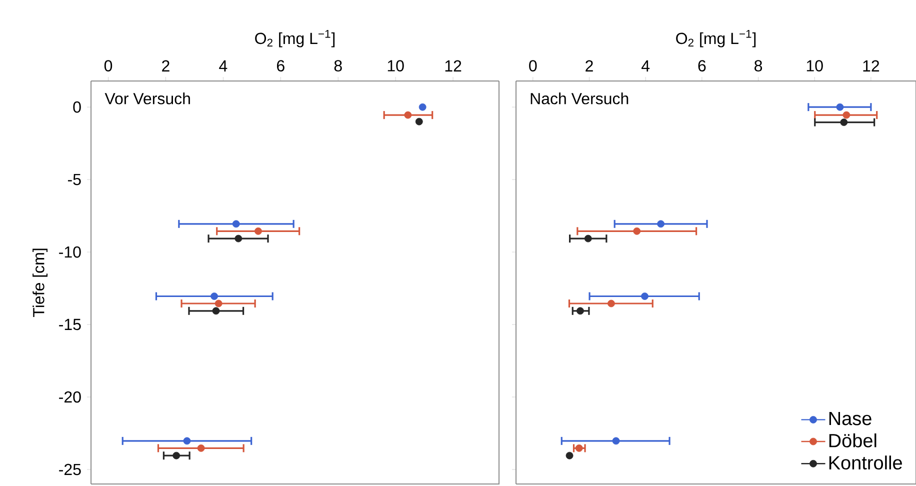 Image resolution: width=916 pixels, height=486 pixels. Describe the element at coordinates (850, 419) in the screenshot. I see `legend-label: Nase` at that location.